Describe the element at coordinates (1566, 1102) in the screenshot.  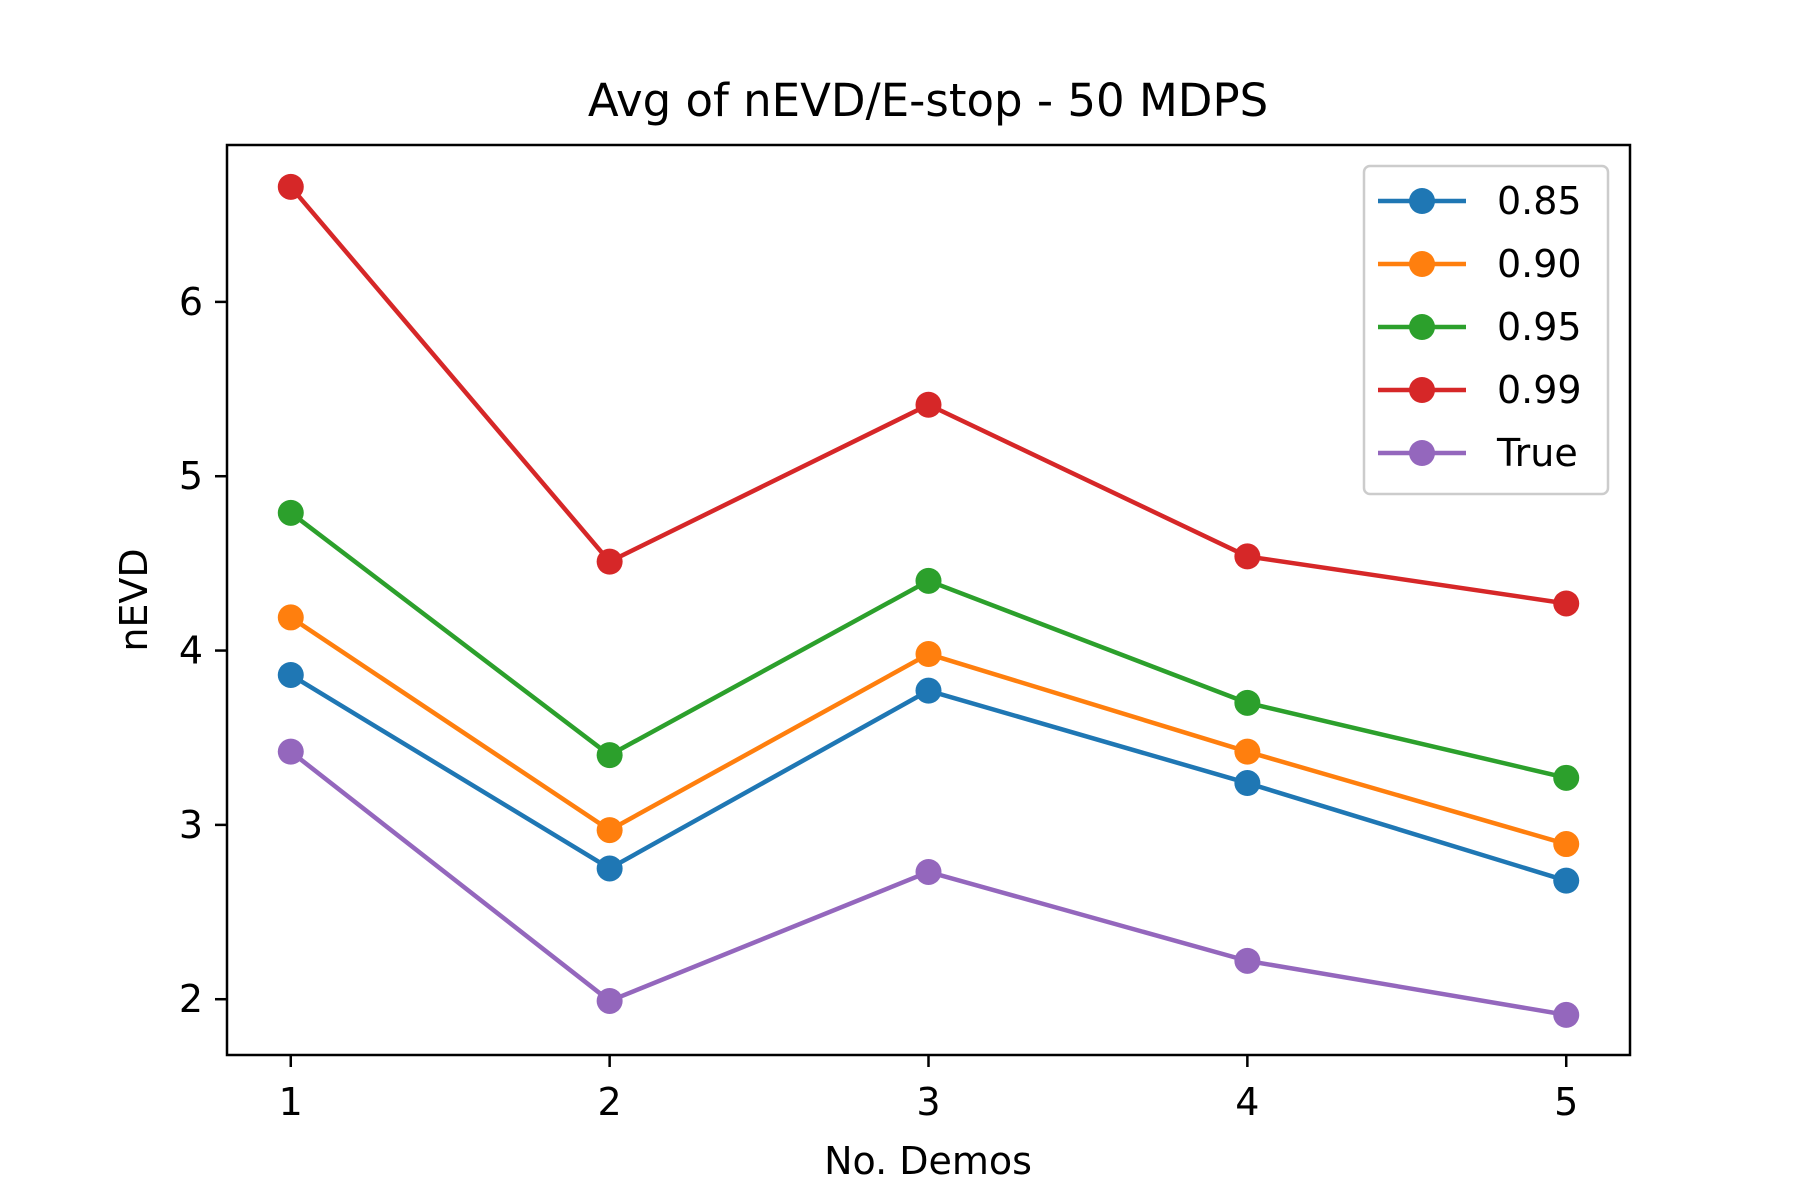
I see `x-tick-label: 5` at that location.